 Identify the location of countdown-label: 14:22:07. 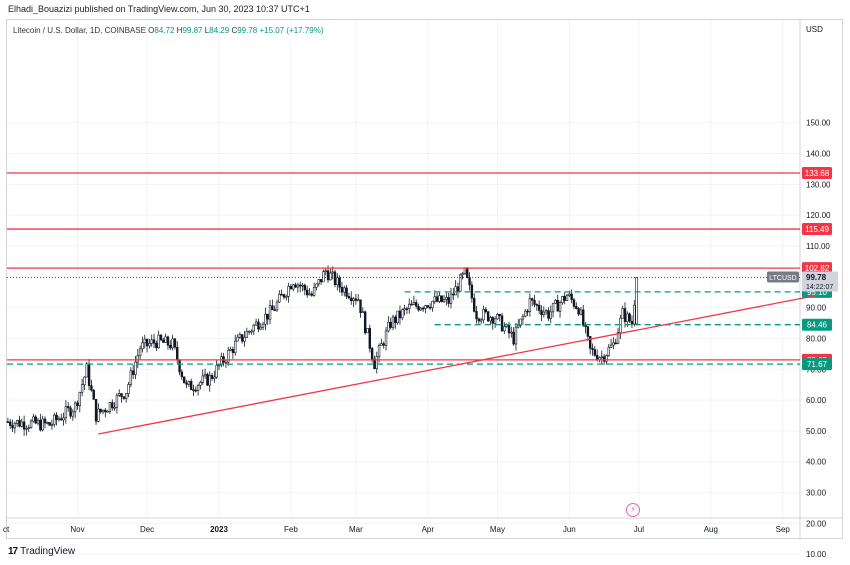
(819, 287).